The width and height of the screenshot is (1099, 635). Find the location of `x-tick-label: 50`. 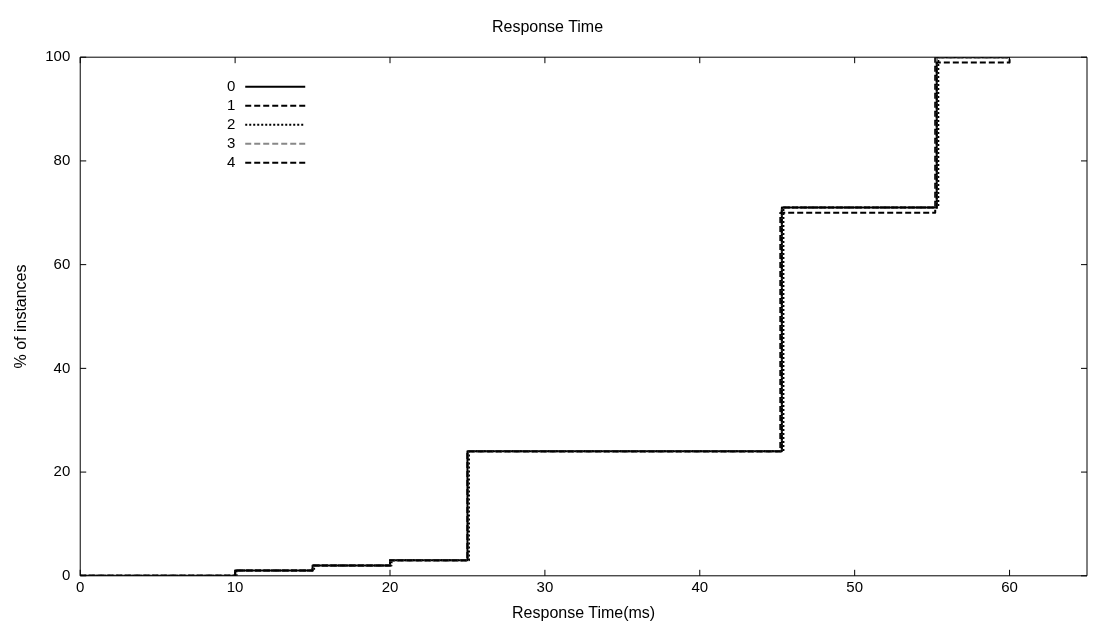

x-tick-label: 50 is located at coordinates (855, 586).